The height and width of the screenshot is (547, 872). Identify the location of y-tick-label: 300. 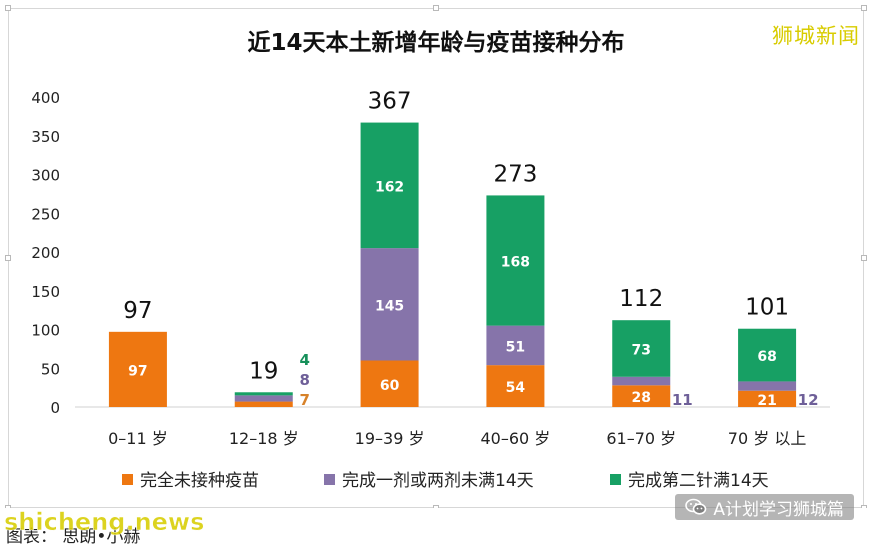
(45, 176).